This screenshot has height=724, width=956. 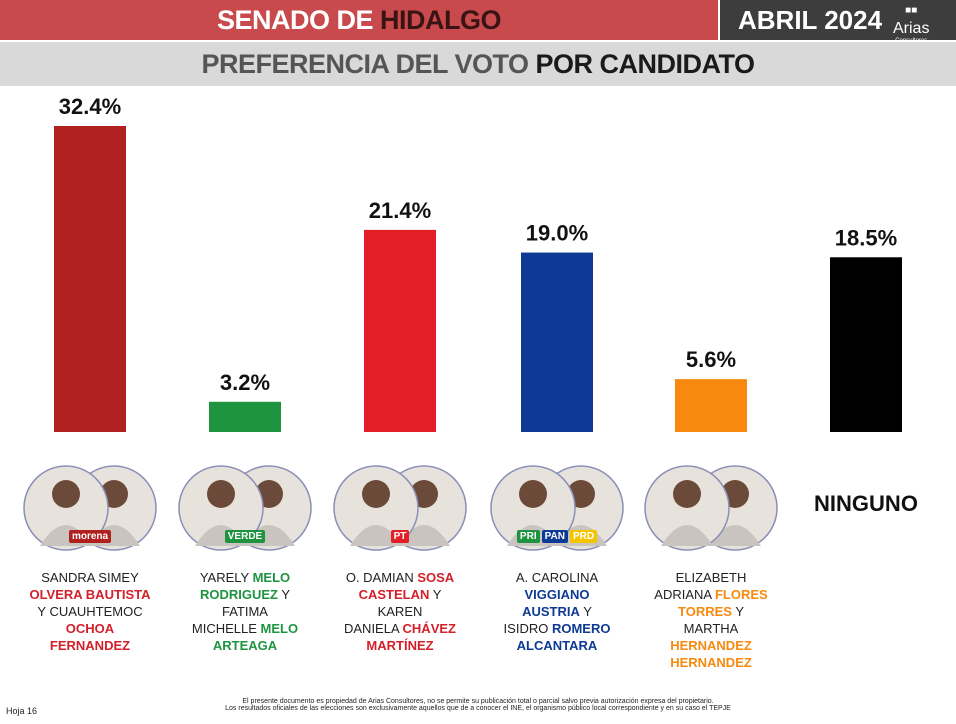 I want to click on label-line: MARTÍNEZ, so click(x=400, y=645).